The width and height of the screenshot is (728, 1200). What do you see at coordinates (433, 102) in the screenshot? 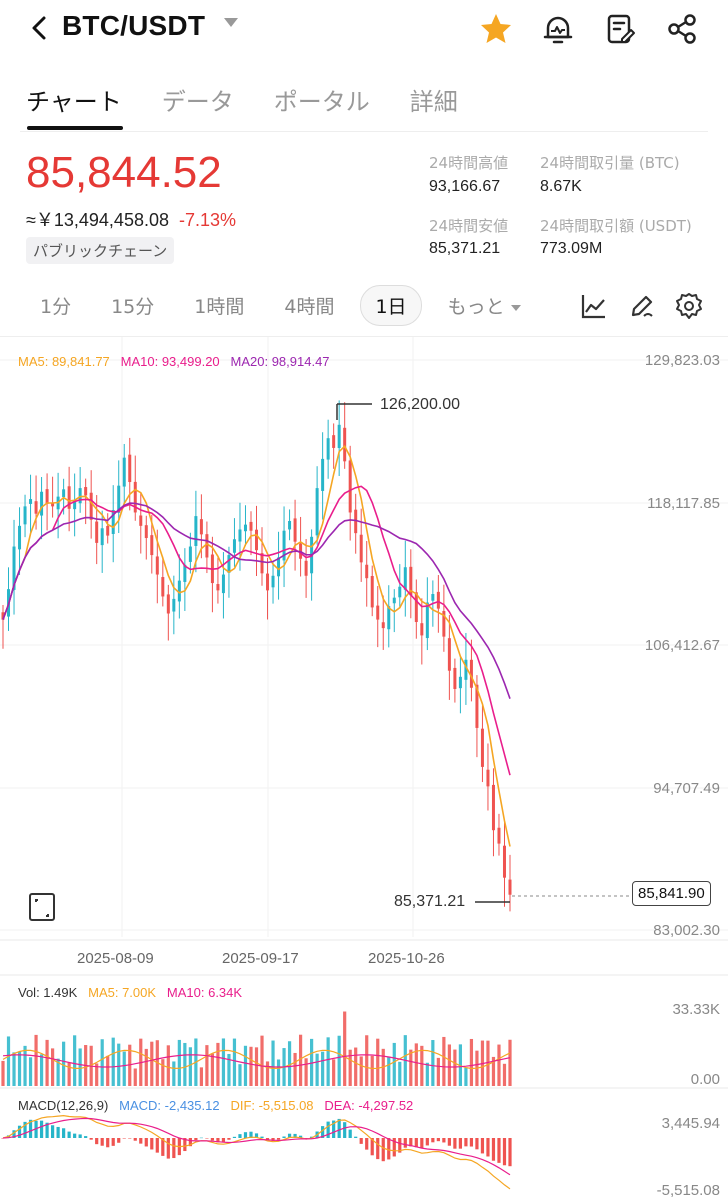
I see `tab-details: 詳細` at bounding box center [433, 102].